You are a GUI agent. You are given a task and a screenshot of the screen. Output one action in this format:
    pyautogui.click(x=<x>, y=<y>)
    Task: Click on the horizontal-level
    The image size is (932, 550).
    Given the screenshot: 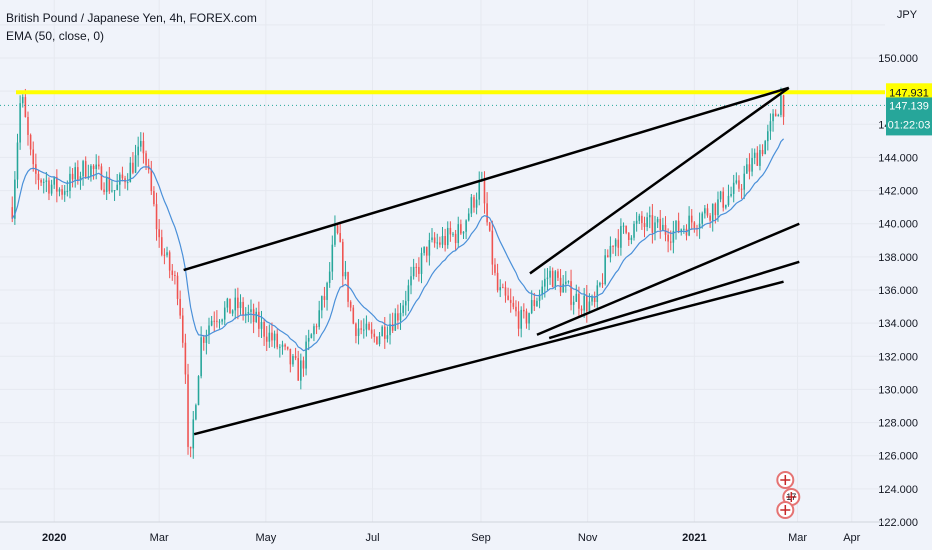 What is the action you would take?
    pyautogui.click(x=442, y=98)
    